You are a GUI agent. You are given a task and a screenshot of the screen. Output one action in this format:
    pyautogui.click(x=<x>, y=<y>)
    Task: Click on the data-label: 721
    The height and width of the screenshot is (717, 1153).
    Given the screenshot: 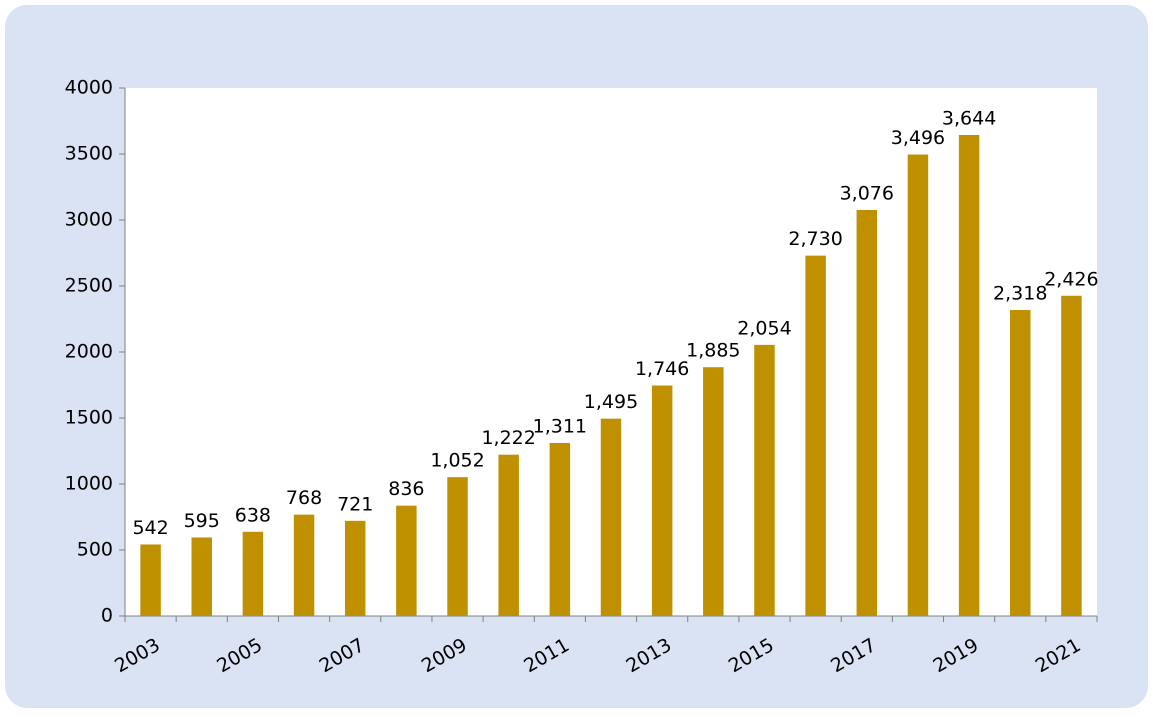 What is the action you would take?
    pyautogui.click(x=355, y=504)
    